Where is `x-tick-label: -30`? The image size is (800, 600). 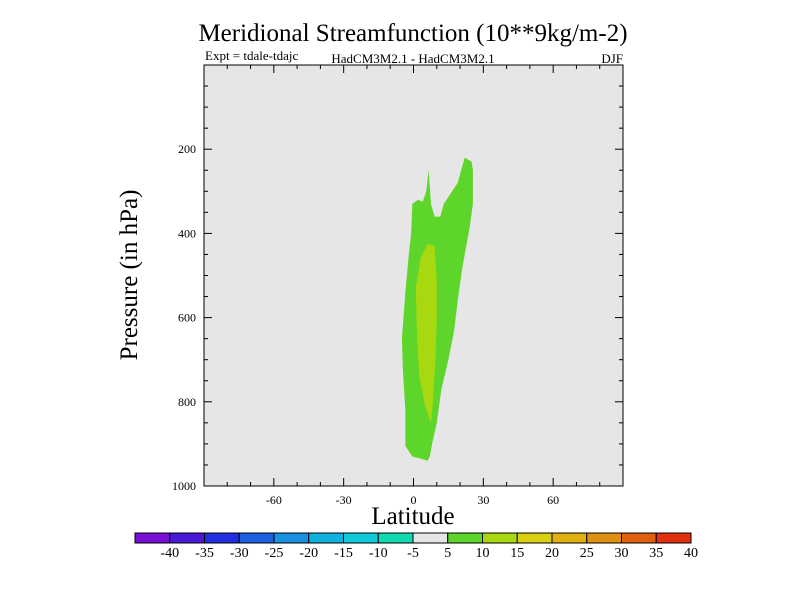
x-tick-label: -30 is located at coordinates (344, 500).